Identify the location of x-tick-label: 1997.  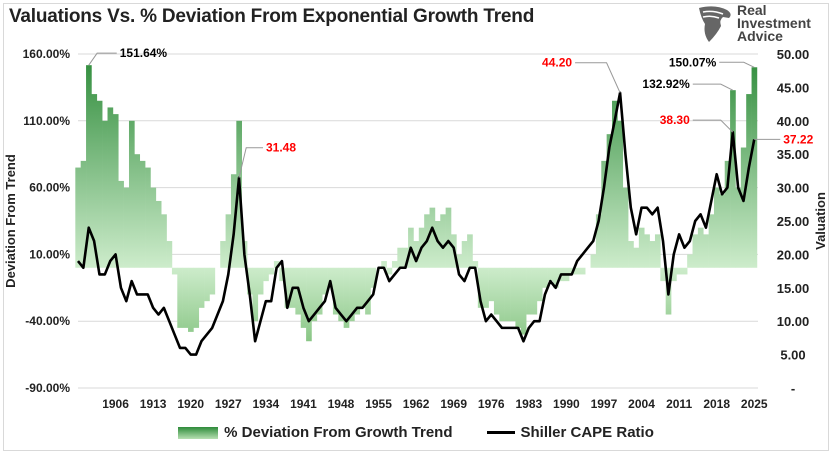
(604, 404).